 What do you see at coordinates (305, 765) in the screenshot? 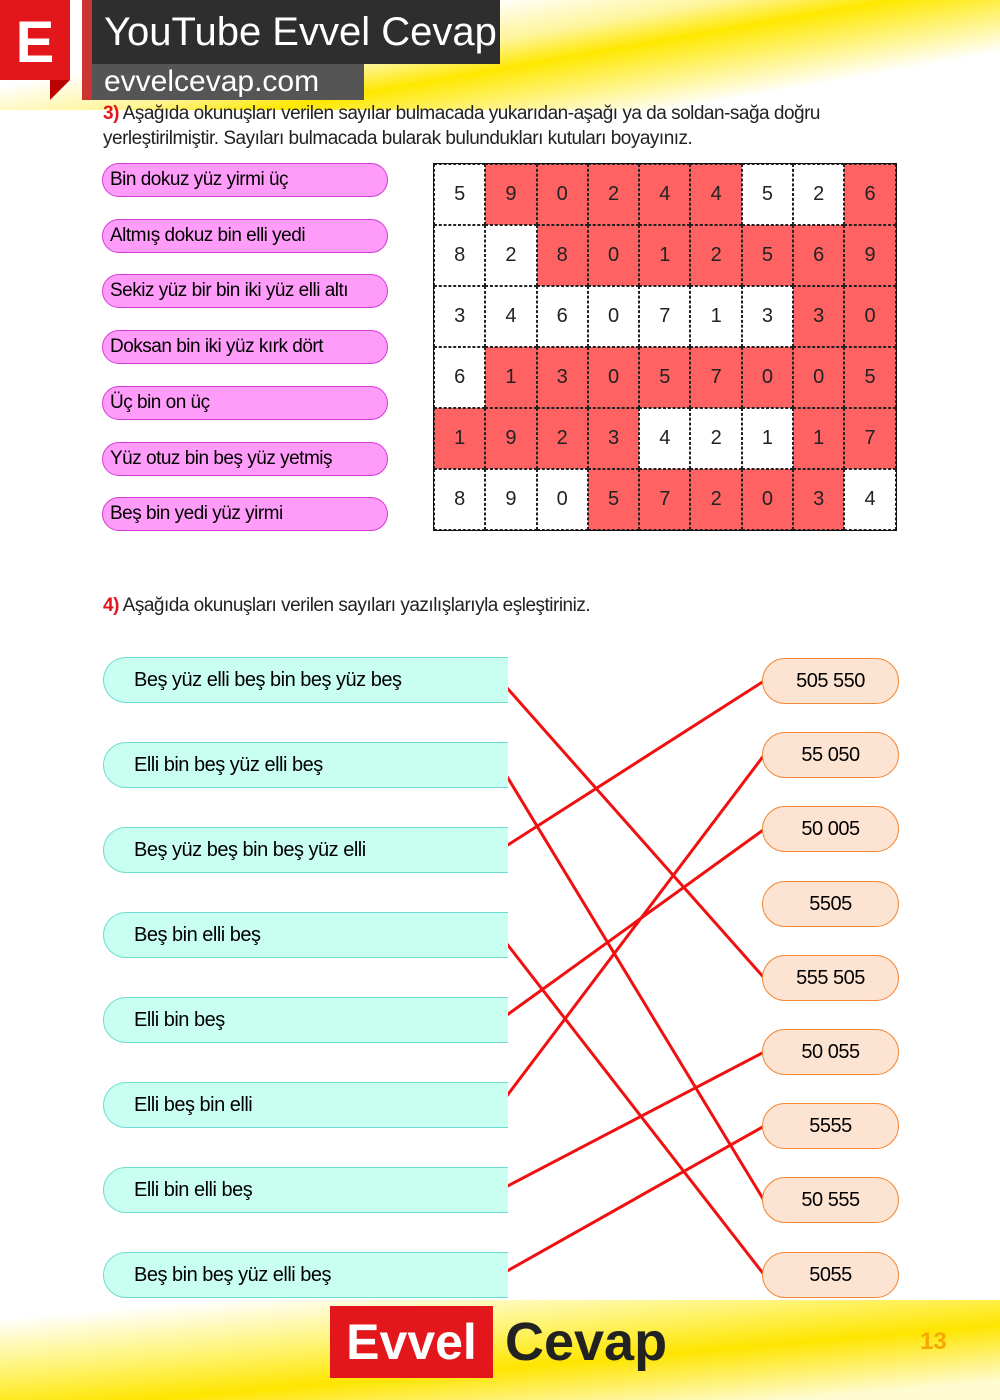
I see `left-reading-box: Elli bin beş yüz elli beş` at bounding box center [305, 765].